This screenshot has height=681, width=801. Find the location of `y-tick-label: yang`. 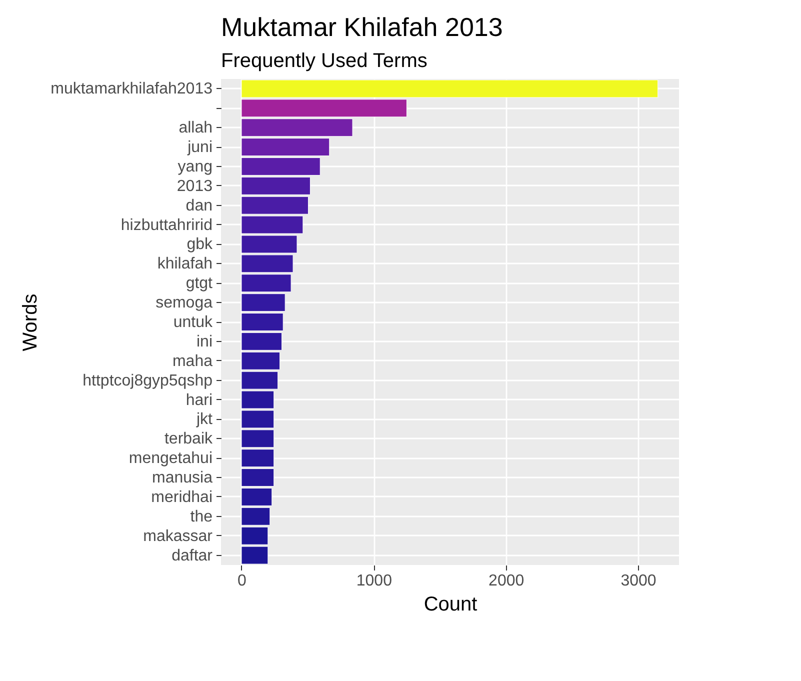

y-tick-label: yang is located at coordinates (195, 167).